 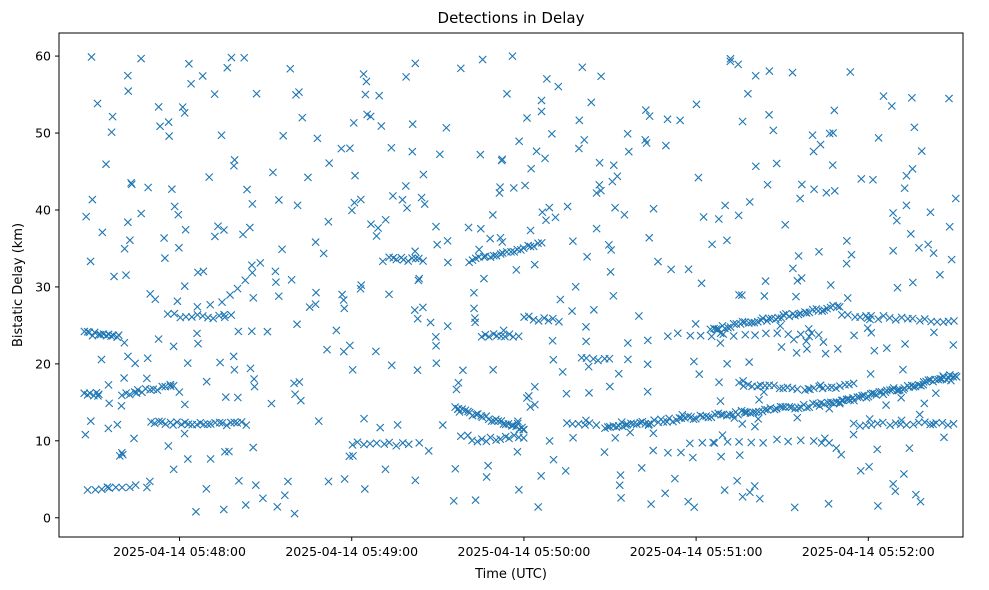 I want to click on y-tick-label: 50, so click(x=43, y=133).